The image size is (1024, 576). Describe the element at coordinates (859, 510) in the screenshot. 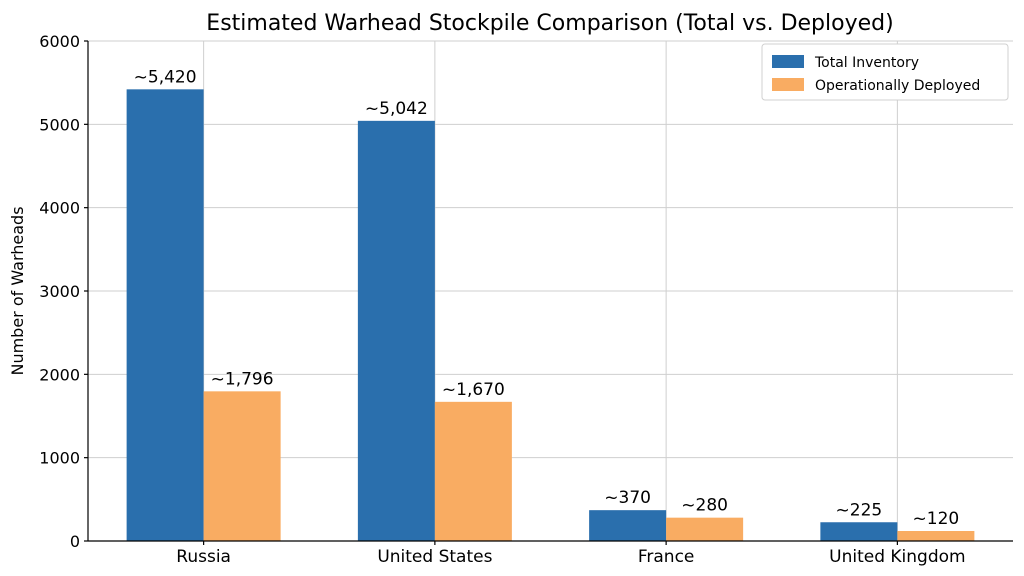

I see `data-label: ~225` at that location.